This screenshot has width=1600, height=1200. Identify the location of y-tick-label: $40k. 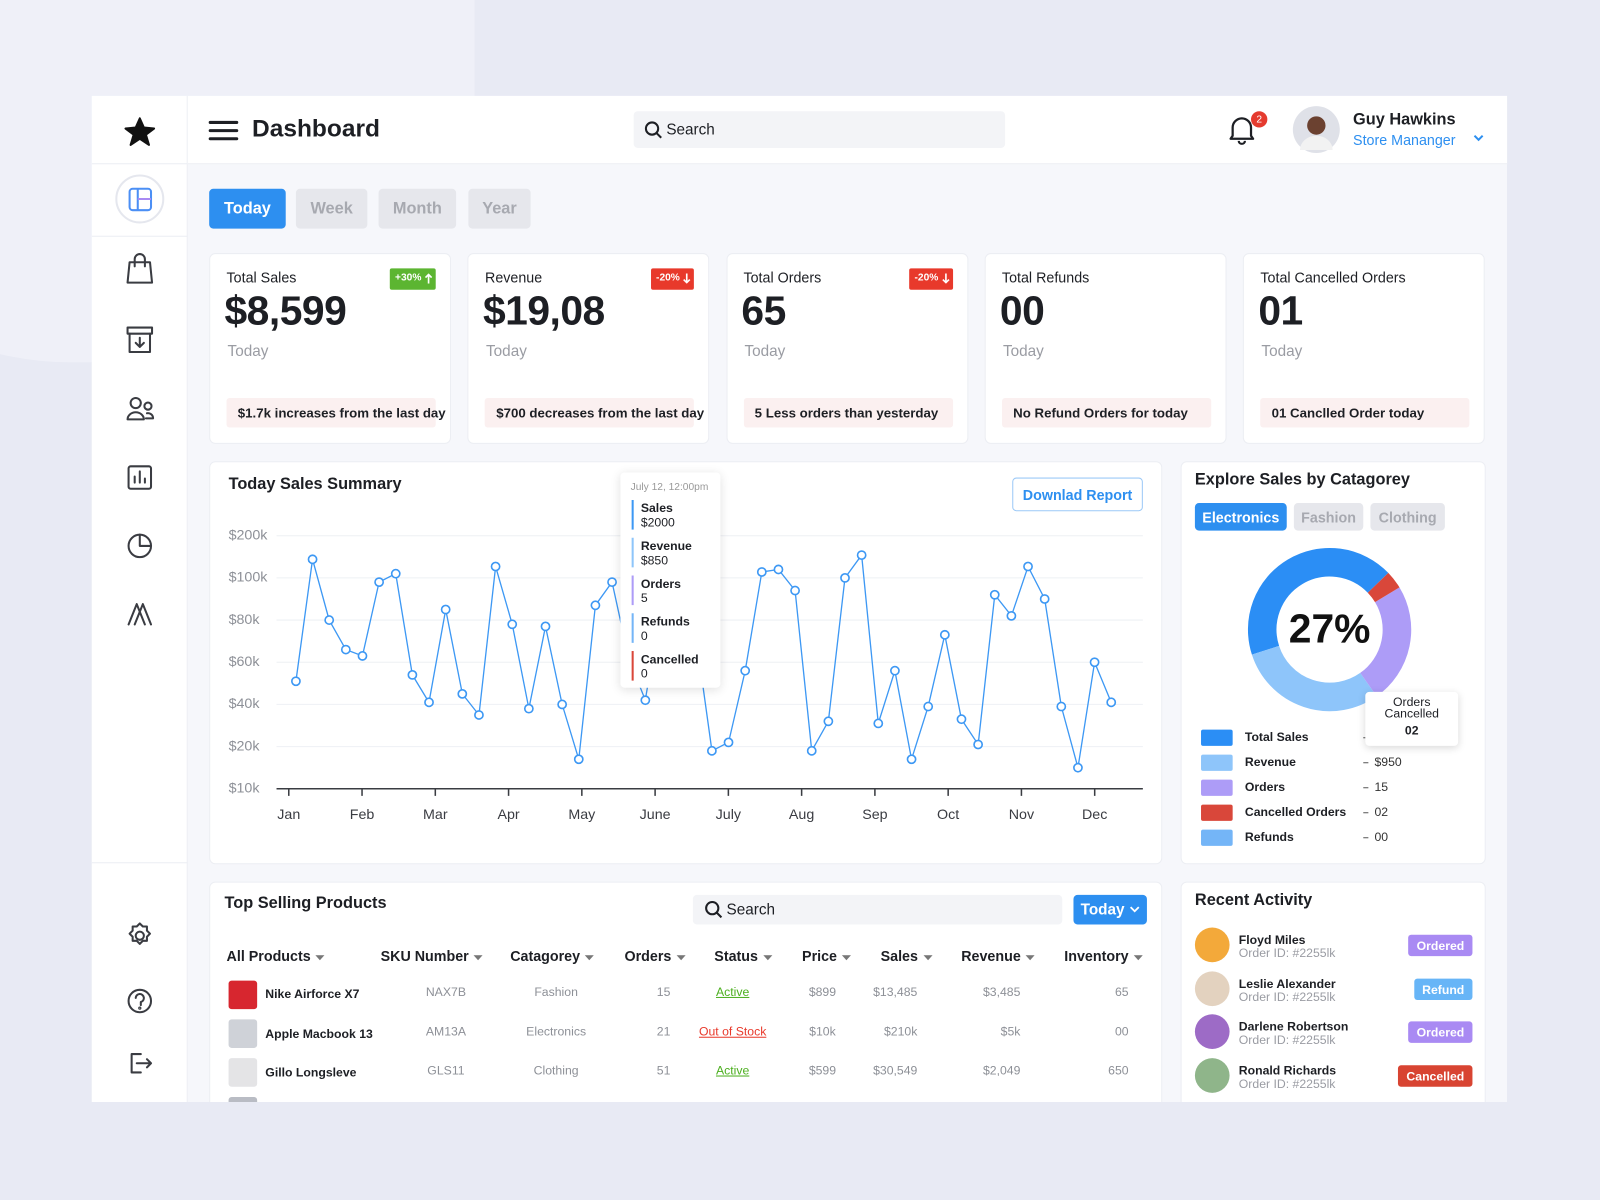
(245, 704).